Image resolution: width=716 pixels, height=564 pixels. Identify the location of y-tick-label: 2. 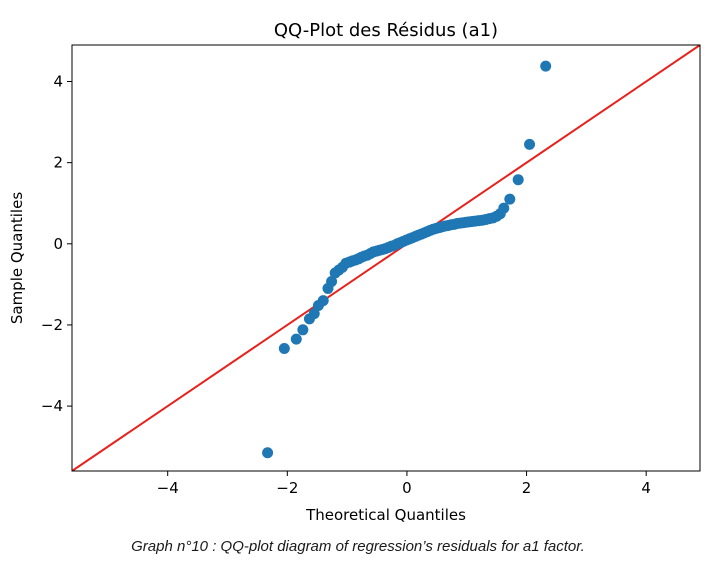
(58, 163).